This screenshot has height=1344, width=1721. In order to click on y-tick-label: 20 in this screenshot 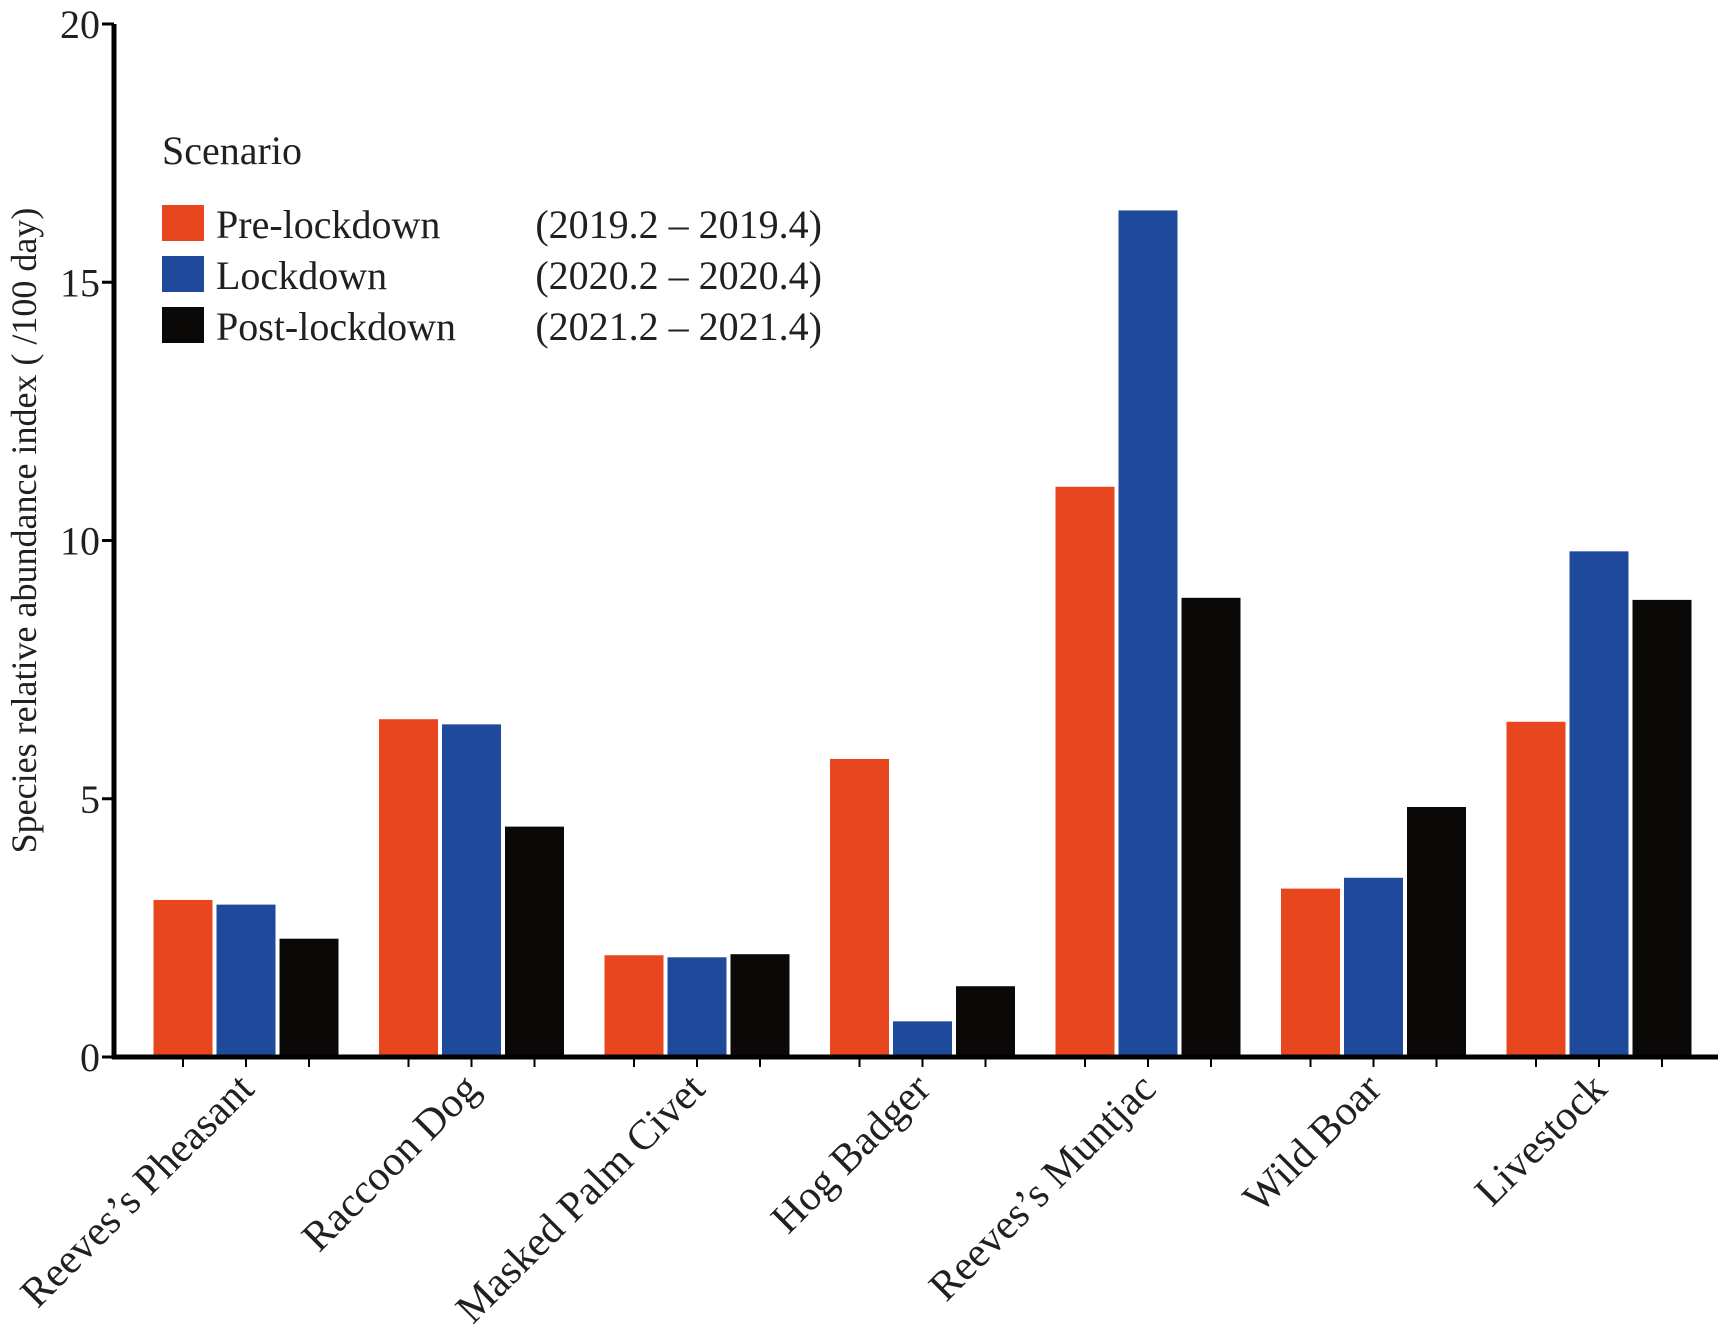, I will do `click(80, 24)`.